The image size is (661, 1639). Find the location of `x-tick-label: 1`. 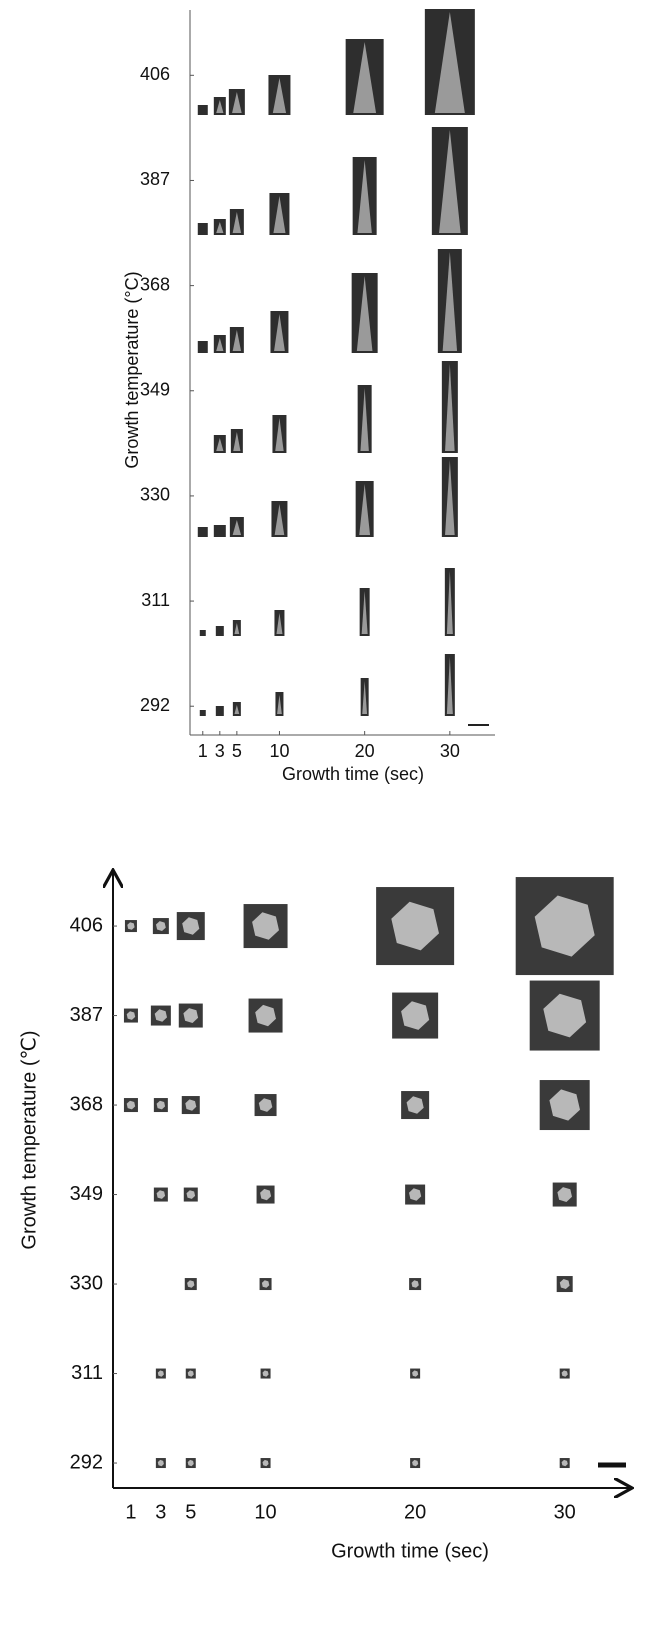

x-tick-label: 1 is located at coordinates (203, 751).